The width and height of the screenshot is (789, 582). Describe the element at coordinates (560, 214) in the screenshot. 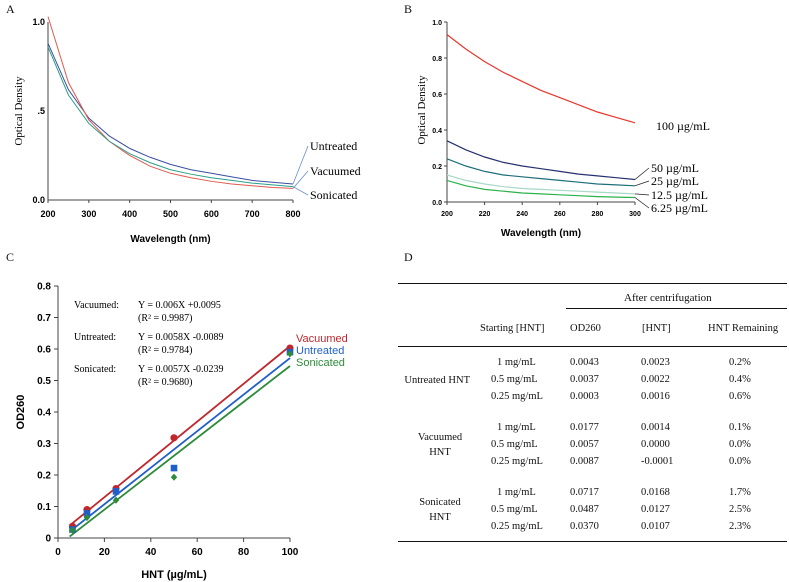

I see `x-tick-label: 260` at that location.